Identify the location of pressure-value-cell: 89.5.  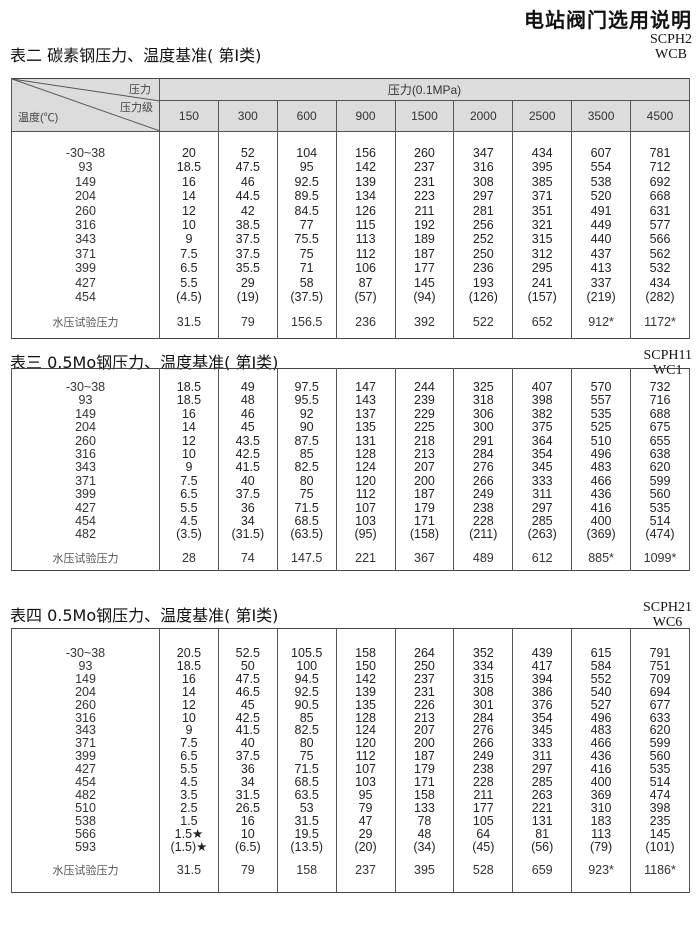
(306, 196).